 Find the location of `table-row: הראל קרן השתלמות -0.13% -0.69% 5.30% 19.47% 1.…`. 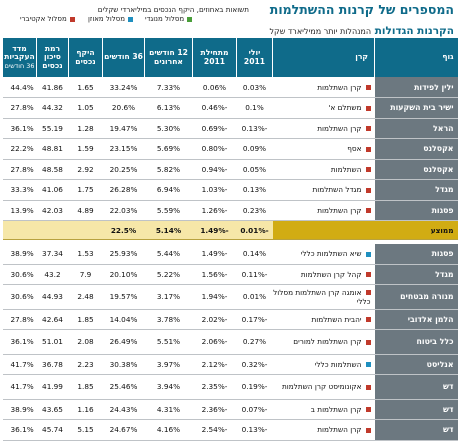

table-row: הראל קרן השתלמות -0.13% -0.69% 5.30% 19.47% 1.… is located at coordinates (230, 128).